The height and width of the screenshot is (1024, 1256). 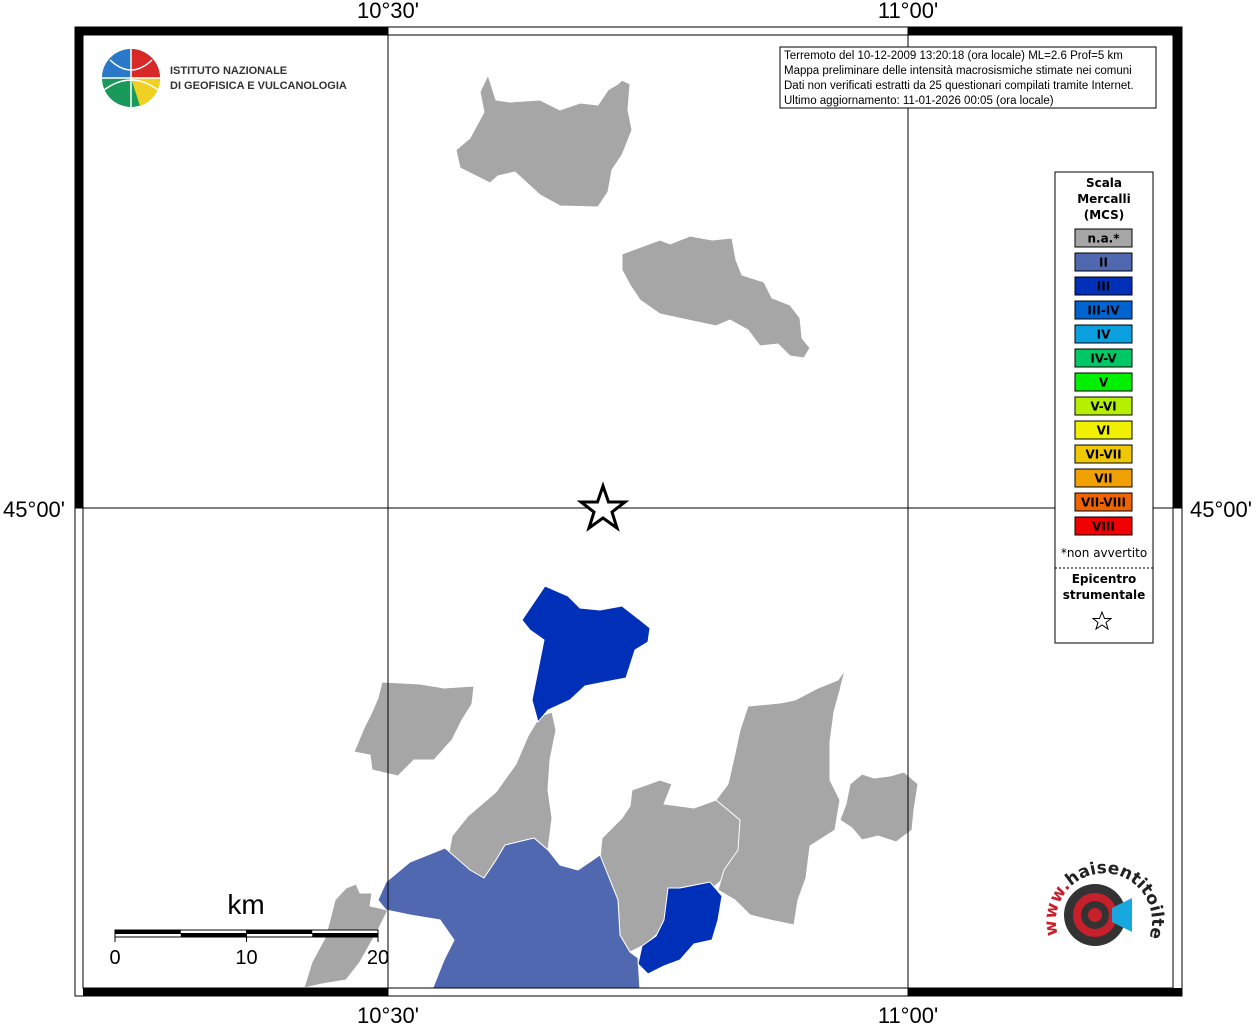 I want to click on epicenter, so click(x=603, y=506).